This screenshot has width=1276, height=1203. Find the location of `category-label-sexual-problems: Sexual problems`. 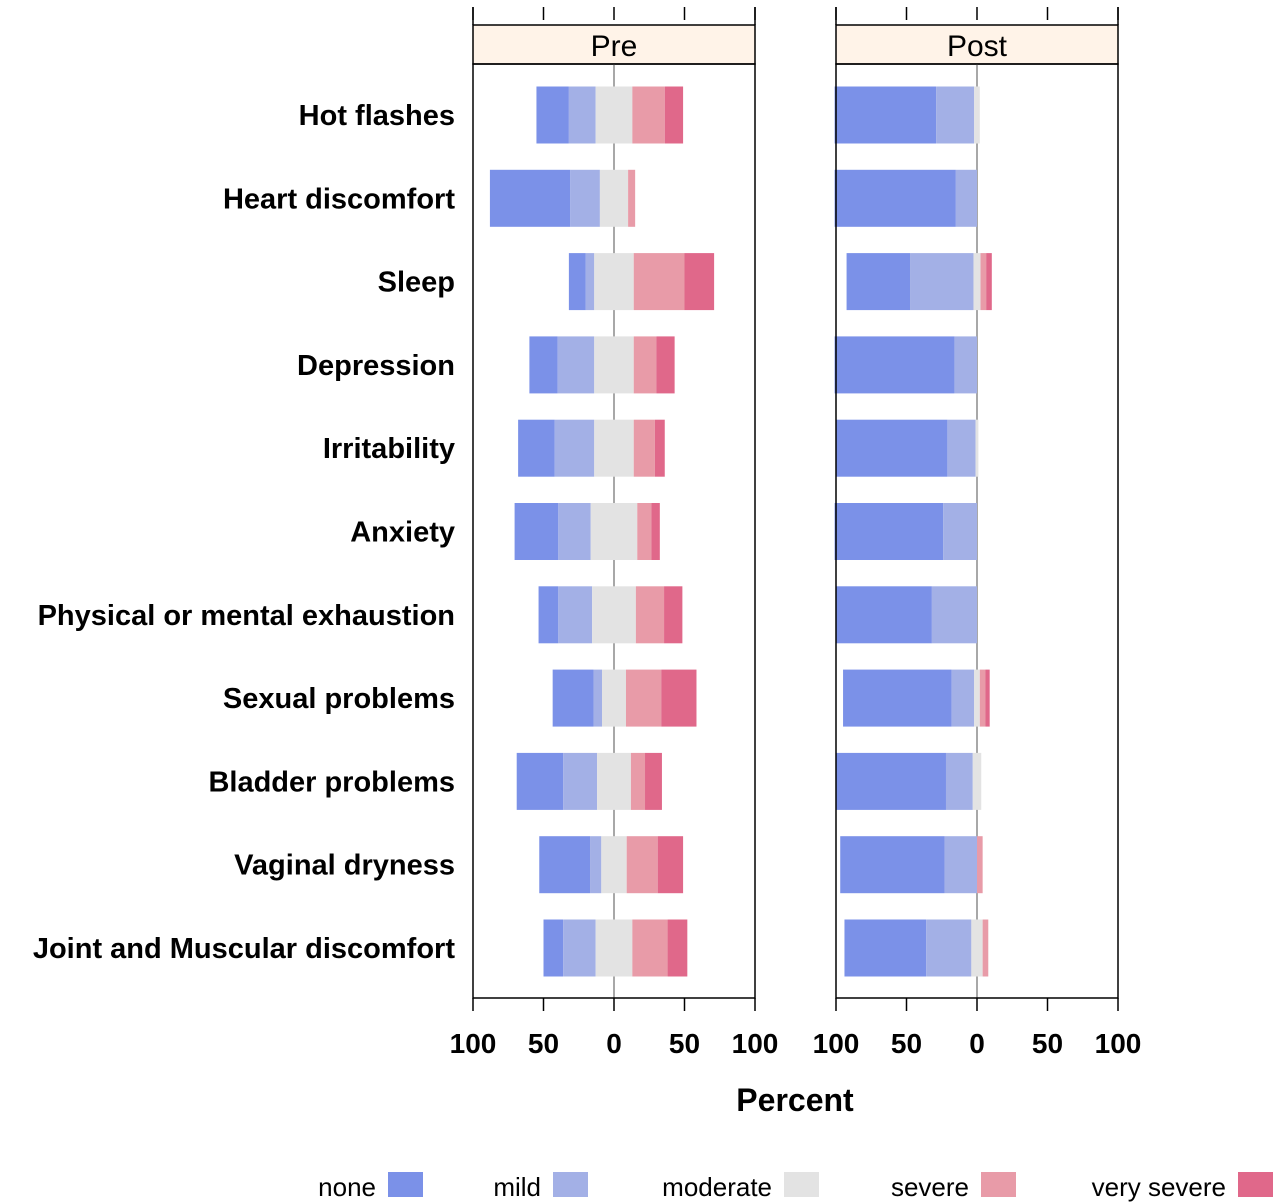

category-label-sexual-problems: Sexual problems is located at coordinates (339, 699).